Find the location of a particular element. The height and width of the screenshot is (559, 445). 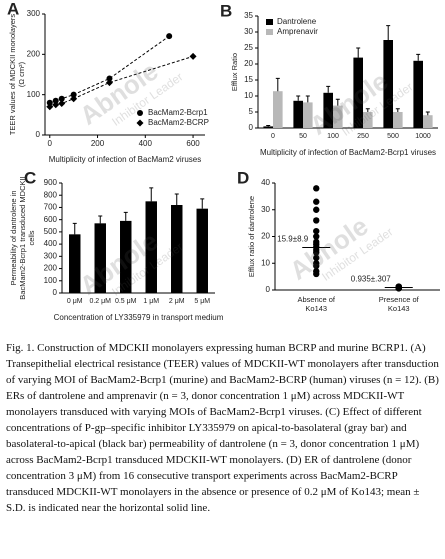

legend-label: BacMam2-BCRP is located at coordinates (178, 122).